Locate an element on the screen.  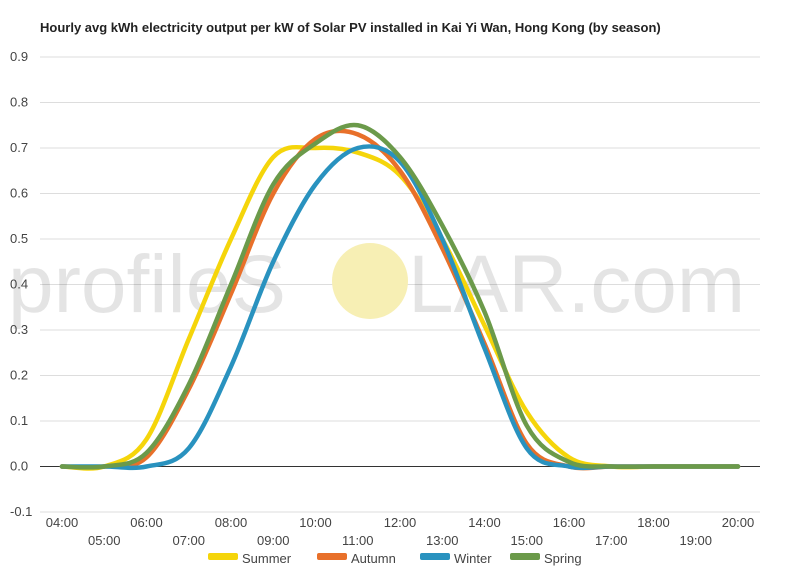
legend-label: Winter is located at coordinates (473, 558).